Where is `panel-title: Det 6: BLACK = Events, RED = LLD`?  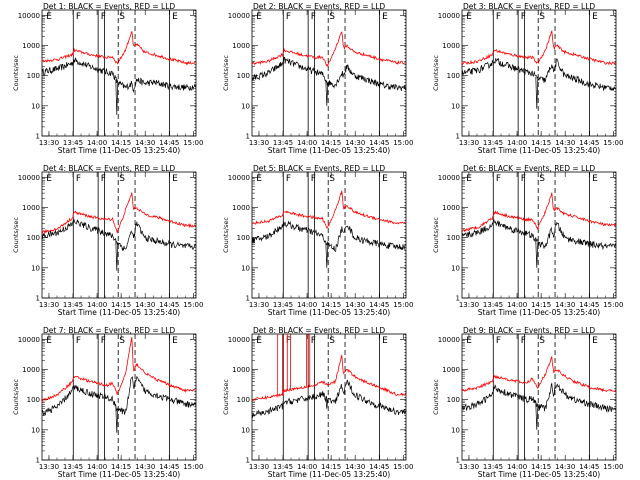
panel-title: Det 6: BLACK = Events, RED = LLD is located at coordinates (529, 168).